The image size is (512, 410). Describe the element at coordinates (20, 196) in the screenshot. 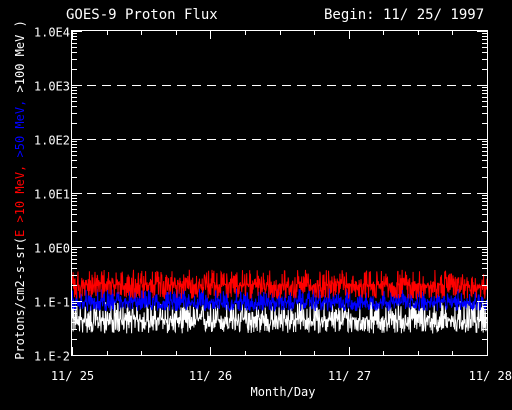

I see `y-axis-label-part: E >10 MeV,` at that location.